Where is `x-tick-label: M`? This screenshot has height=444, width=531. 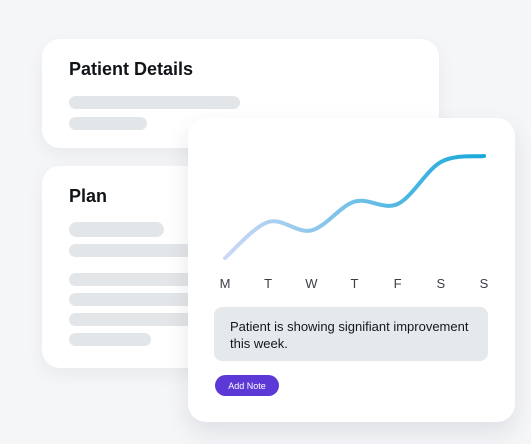
x-tick-label: M is located at coordinates (225, 283).